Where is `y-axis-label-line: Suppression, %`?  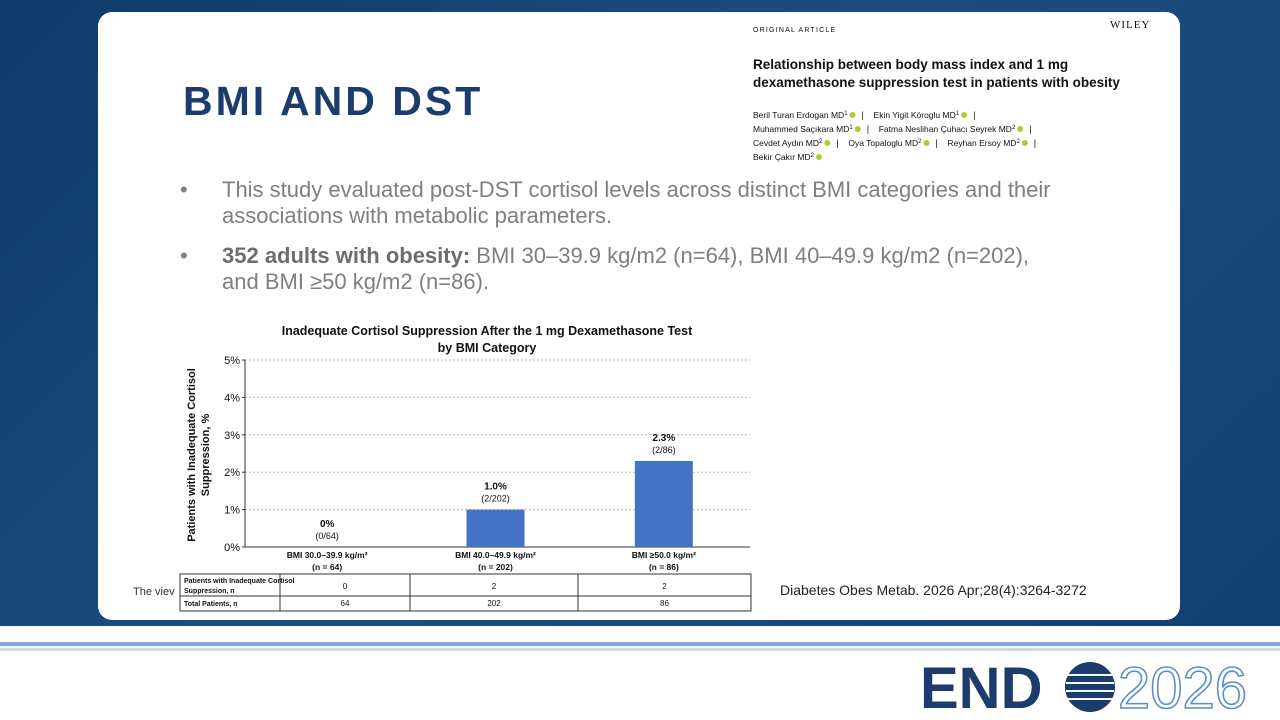 y-axis-label-line: Suppression, % is located at coordinates (206, 455).